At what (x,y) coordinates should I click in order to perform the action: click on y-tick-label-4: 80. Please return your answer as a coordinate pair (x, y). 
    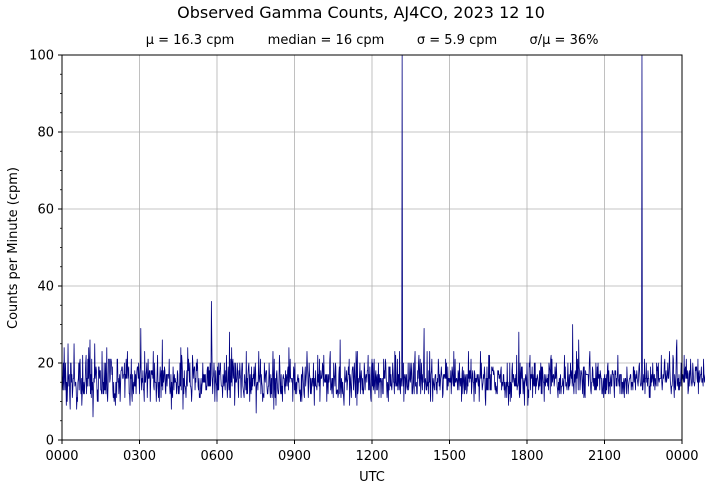
    Looking at the image, I should click on (45, 133).